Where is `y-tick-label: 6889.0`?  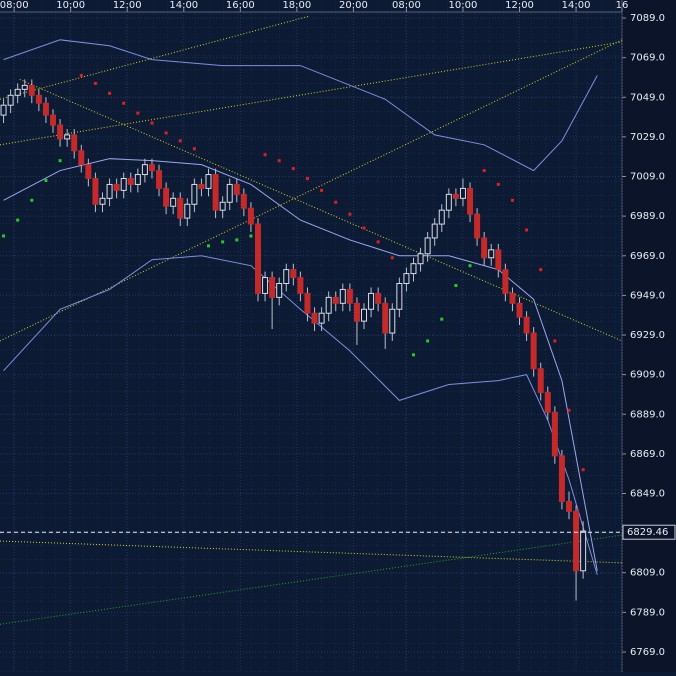
y-tick-label: 6889.0 is located at coordinates (647, 414).